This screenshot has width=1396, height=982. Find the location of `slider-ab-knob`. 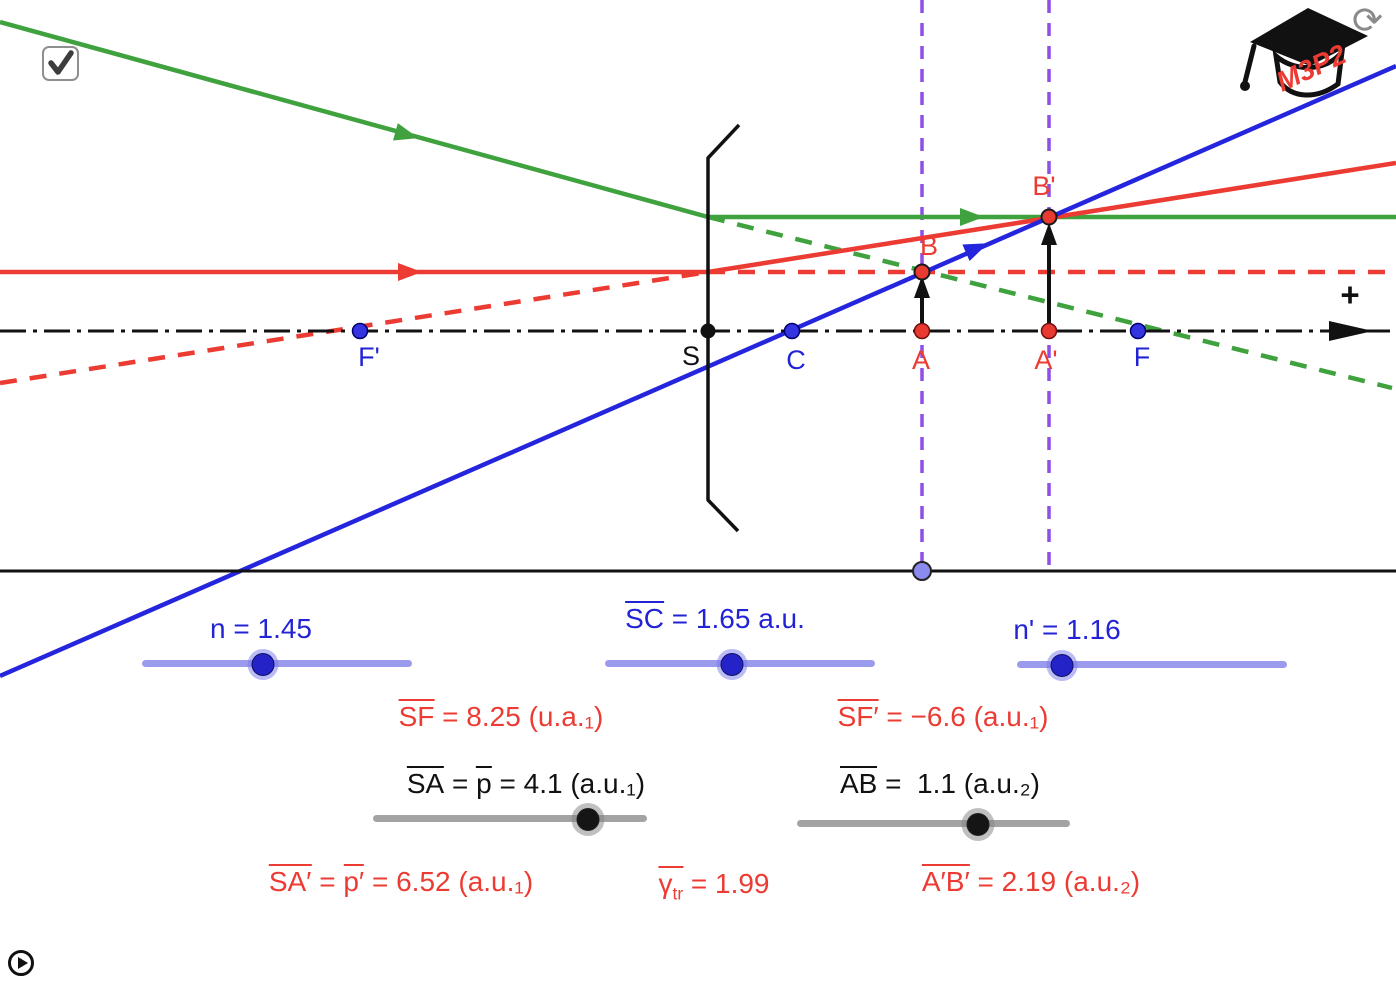

slider-ab-knob is located at coordinates (978, 824).